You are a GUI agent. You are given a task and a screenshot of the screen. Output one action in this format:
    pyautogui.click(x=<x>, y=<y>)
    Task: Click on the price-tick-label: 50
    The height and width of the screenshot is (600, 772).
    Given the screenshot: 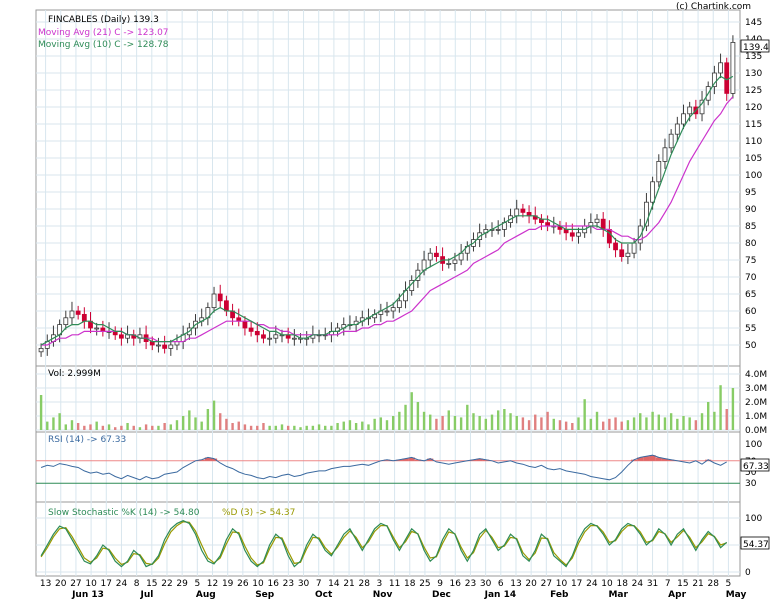 What is the action you would take?
    pyautogui.click(x=751, y=346)
    